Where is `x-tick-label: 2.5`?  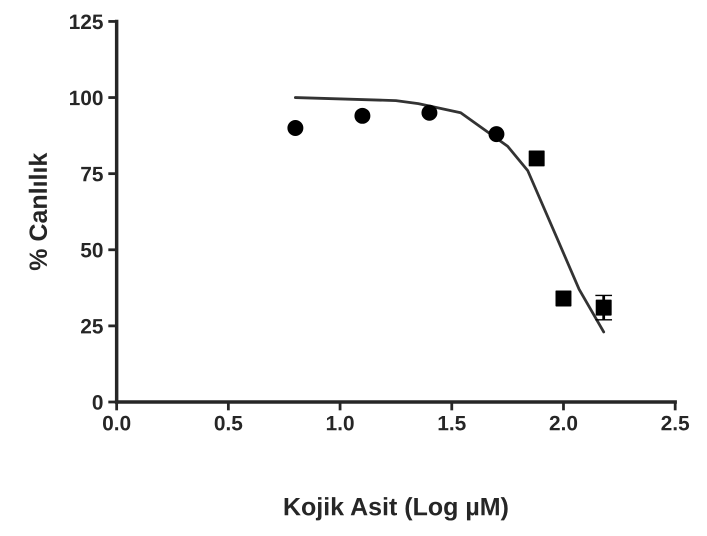 x-tick-label: 2.5 is located at coordinates (675, 423).